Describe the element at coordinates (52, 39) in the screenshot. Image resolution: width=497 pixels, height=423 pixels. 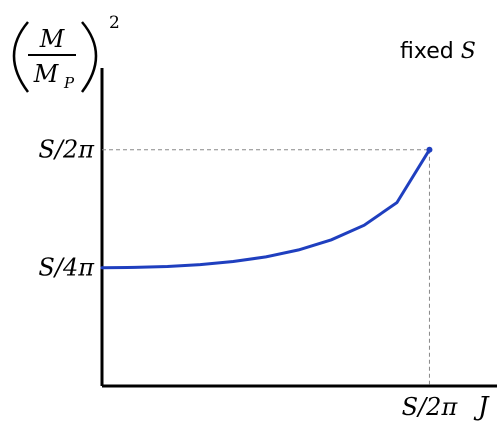
I see `ylabel-numerator: M` at that location.